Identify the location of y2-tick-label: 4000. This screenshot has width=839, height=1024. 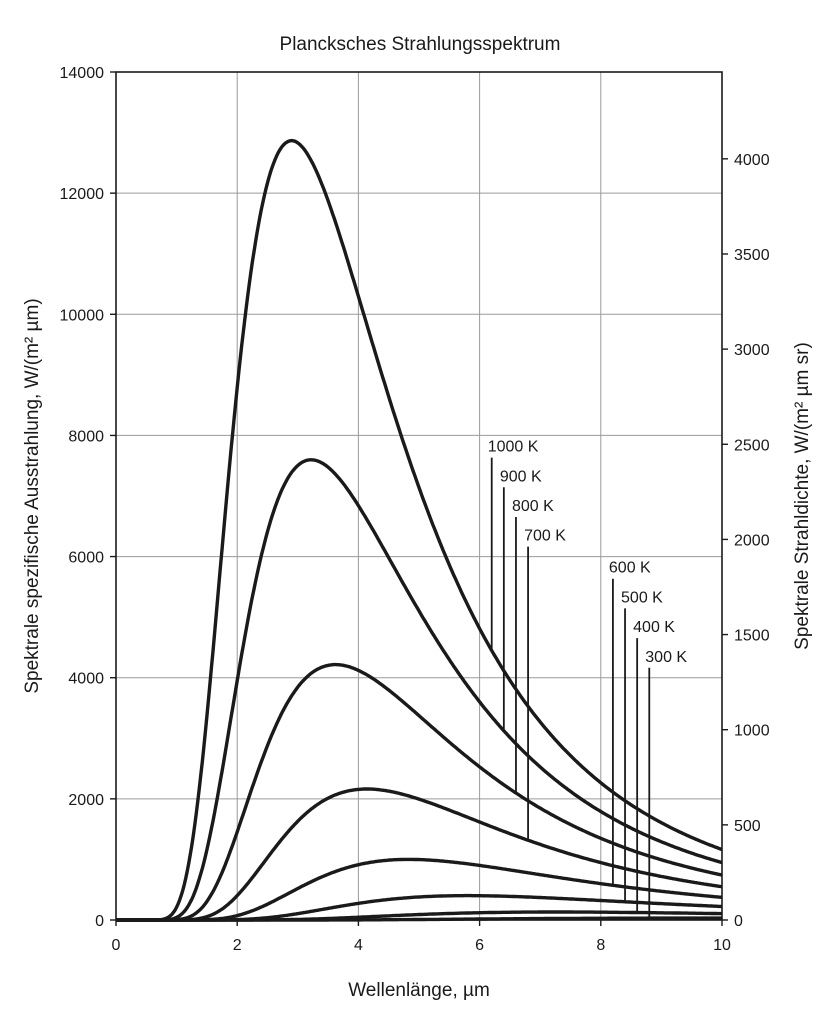
(752, 160).